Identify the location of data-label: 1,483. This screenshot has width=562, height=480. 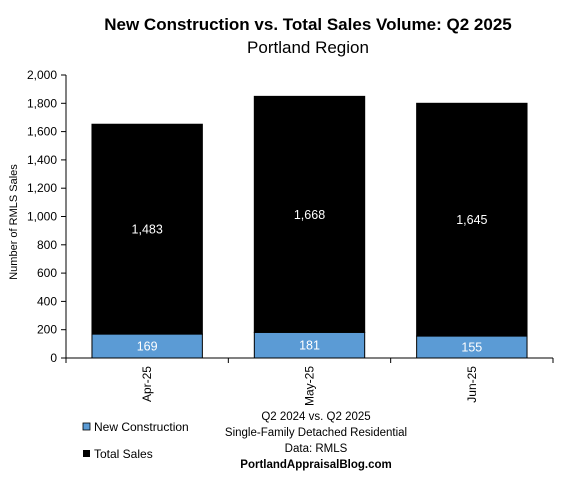
(147, 230).